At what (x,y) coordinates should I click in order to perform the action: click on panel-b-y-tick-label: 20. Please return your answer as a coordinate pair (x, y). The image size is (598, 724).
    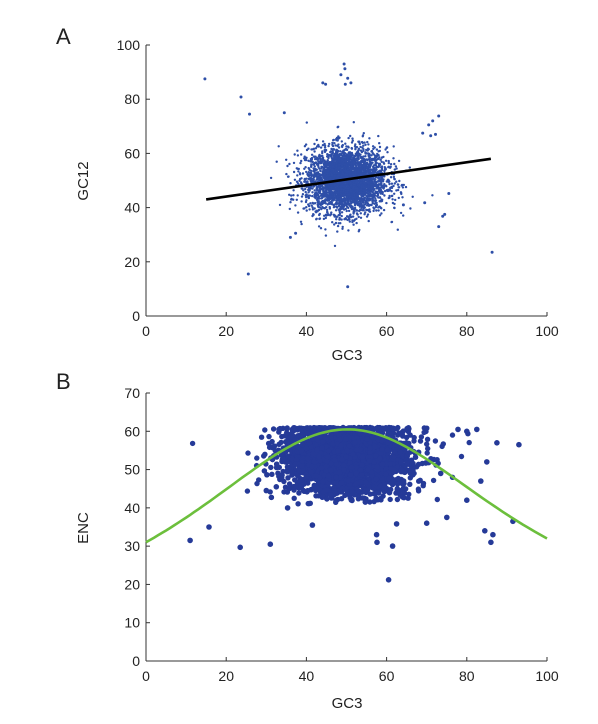
    Looking at the image, I should click on (132, 584).